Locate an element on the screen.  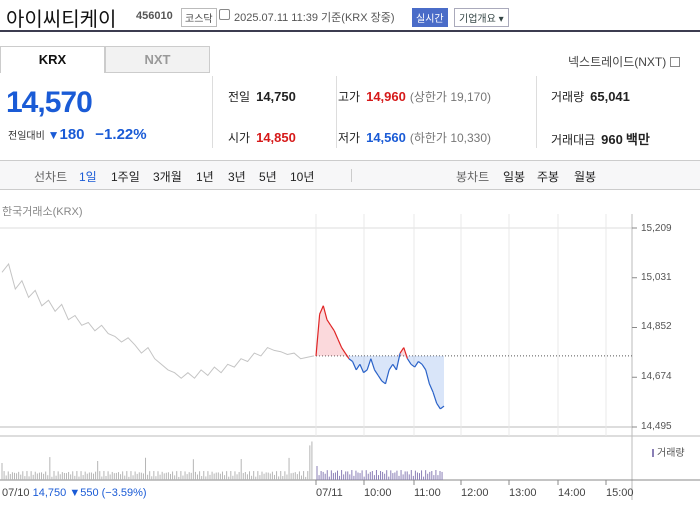
prev-day-date: 07/10 is located at coordinates (16, 493).